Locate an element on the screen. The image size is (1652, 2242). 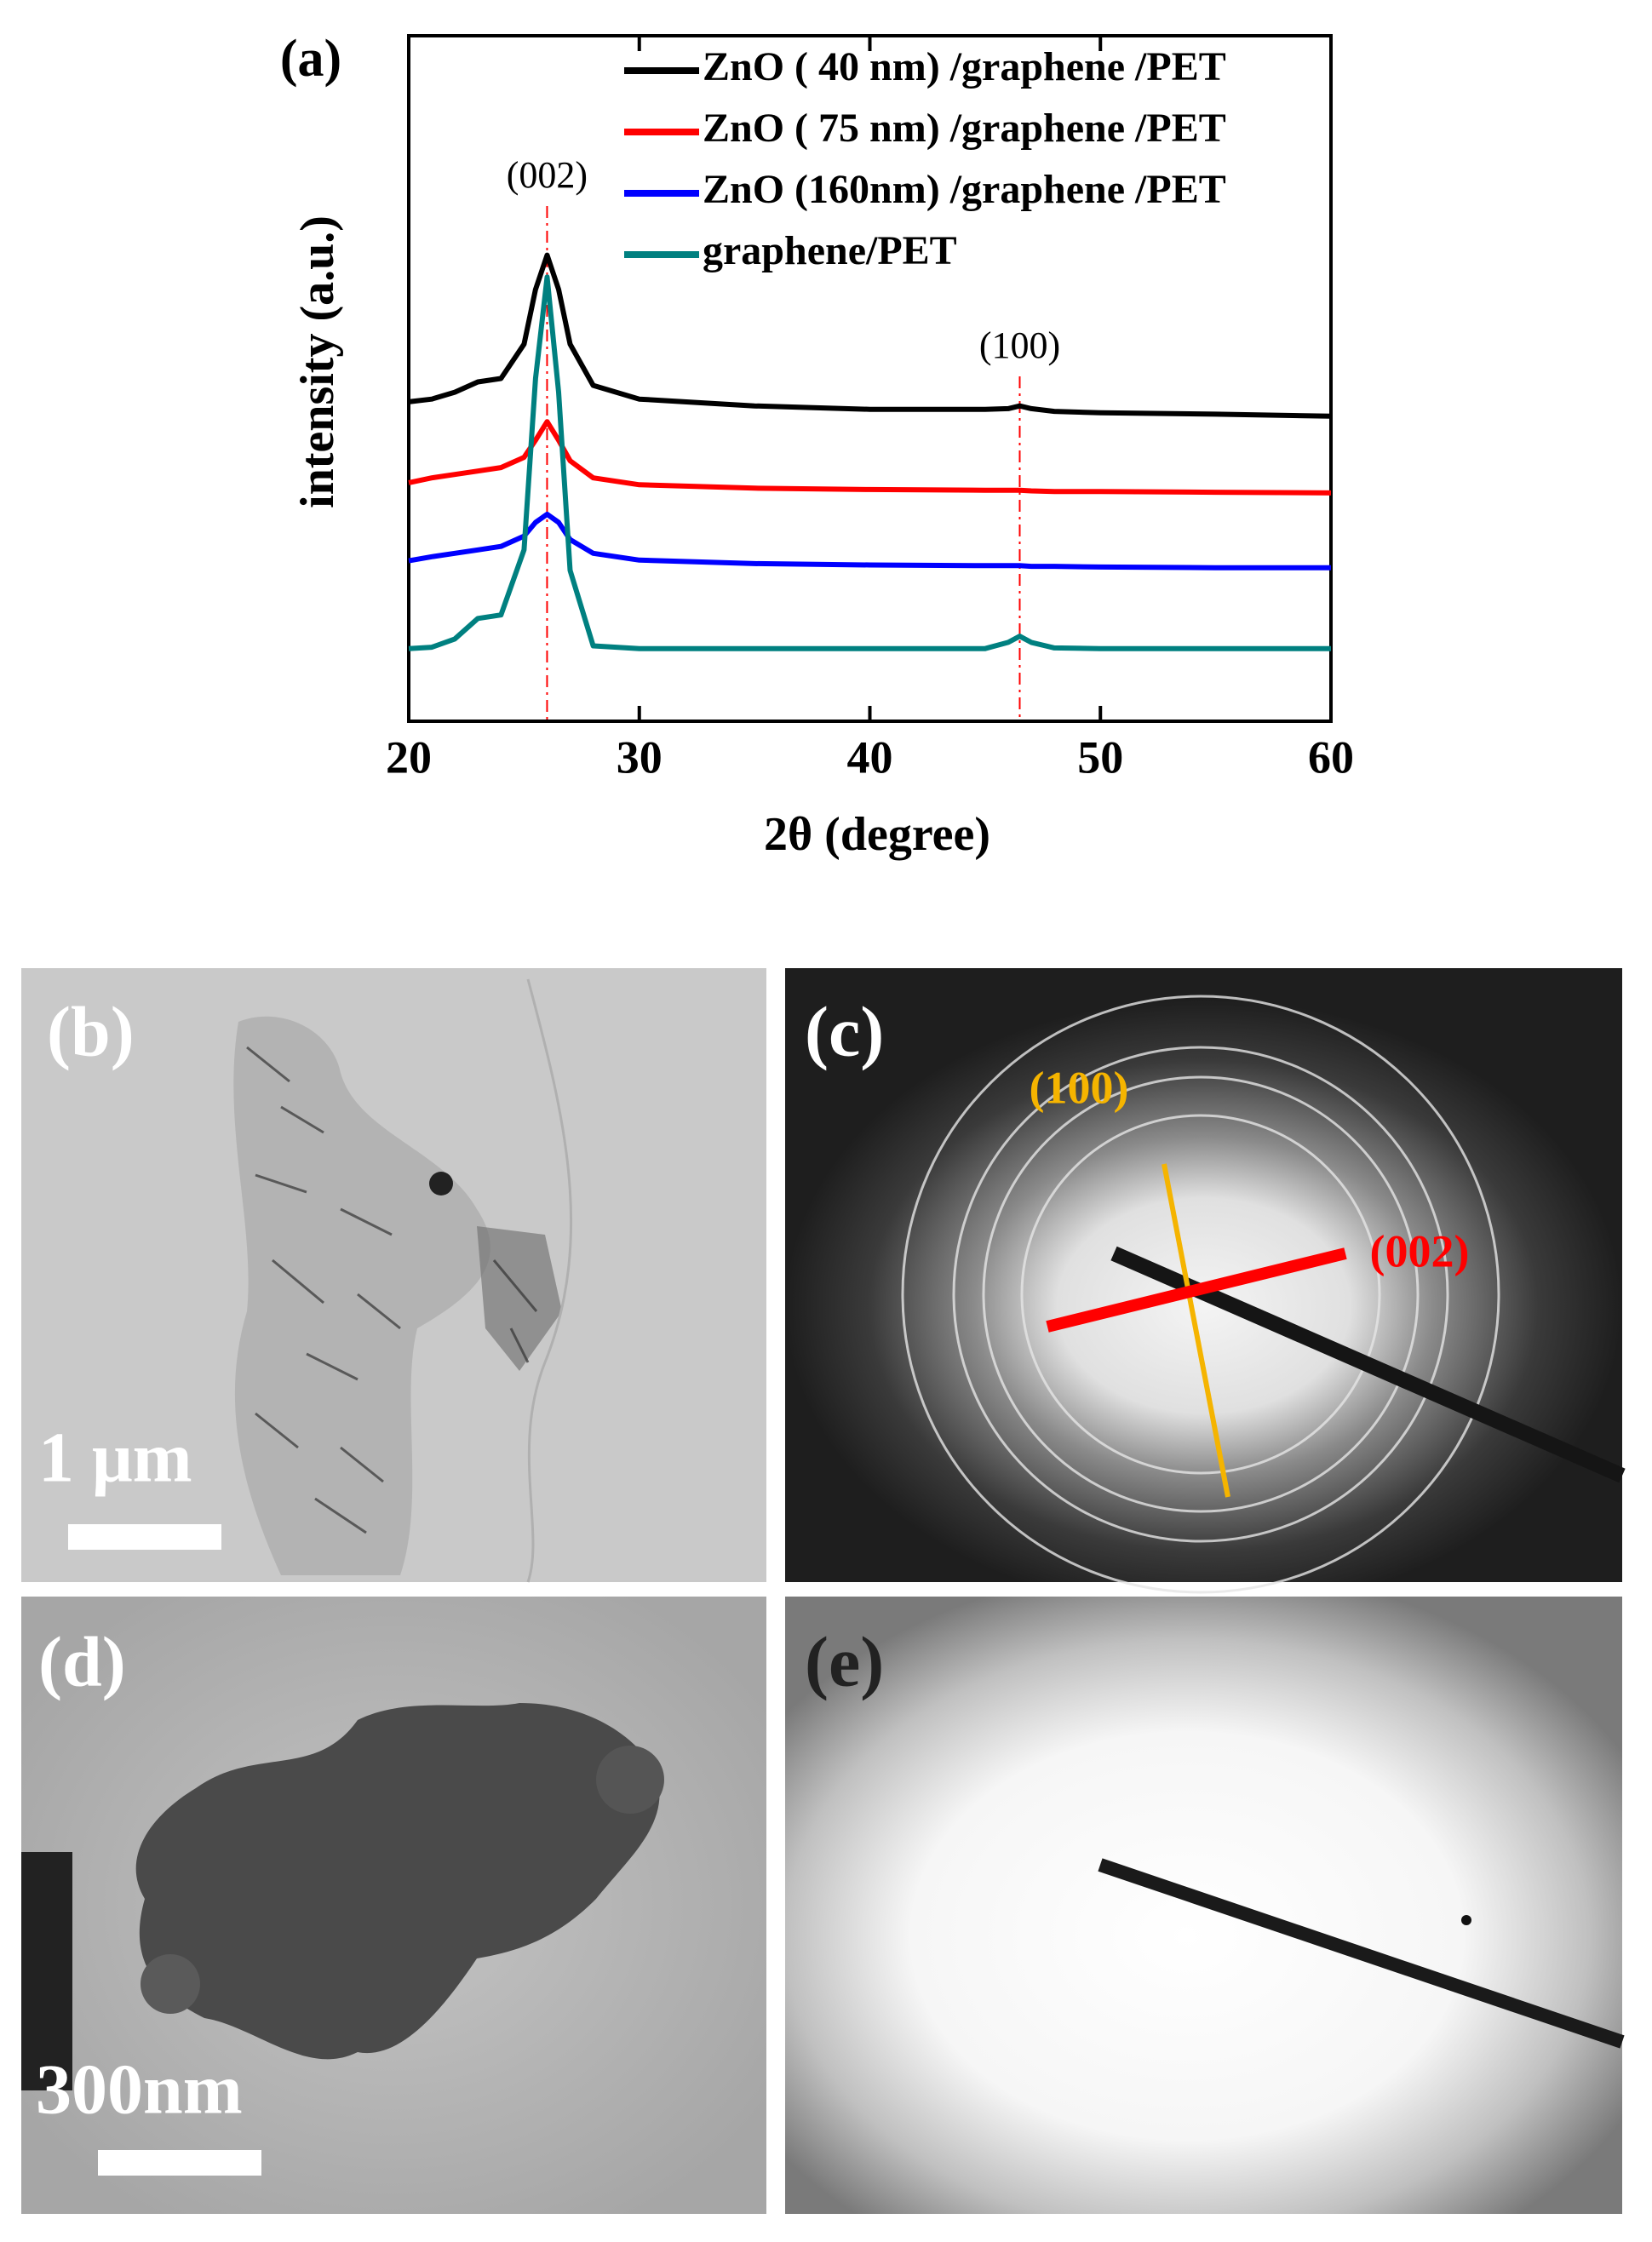
panel-label: (c) is located at coordinates (844, 1031).